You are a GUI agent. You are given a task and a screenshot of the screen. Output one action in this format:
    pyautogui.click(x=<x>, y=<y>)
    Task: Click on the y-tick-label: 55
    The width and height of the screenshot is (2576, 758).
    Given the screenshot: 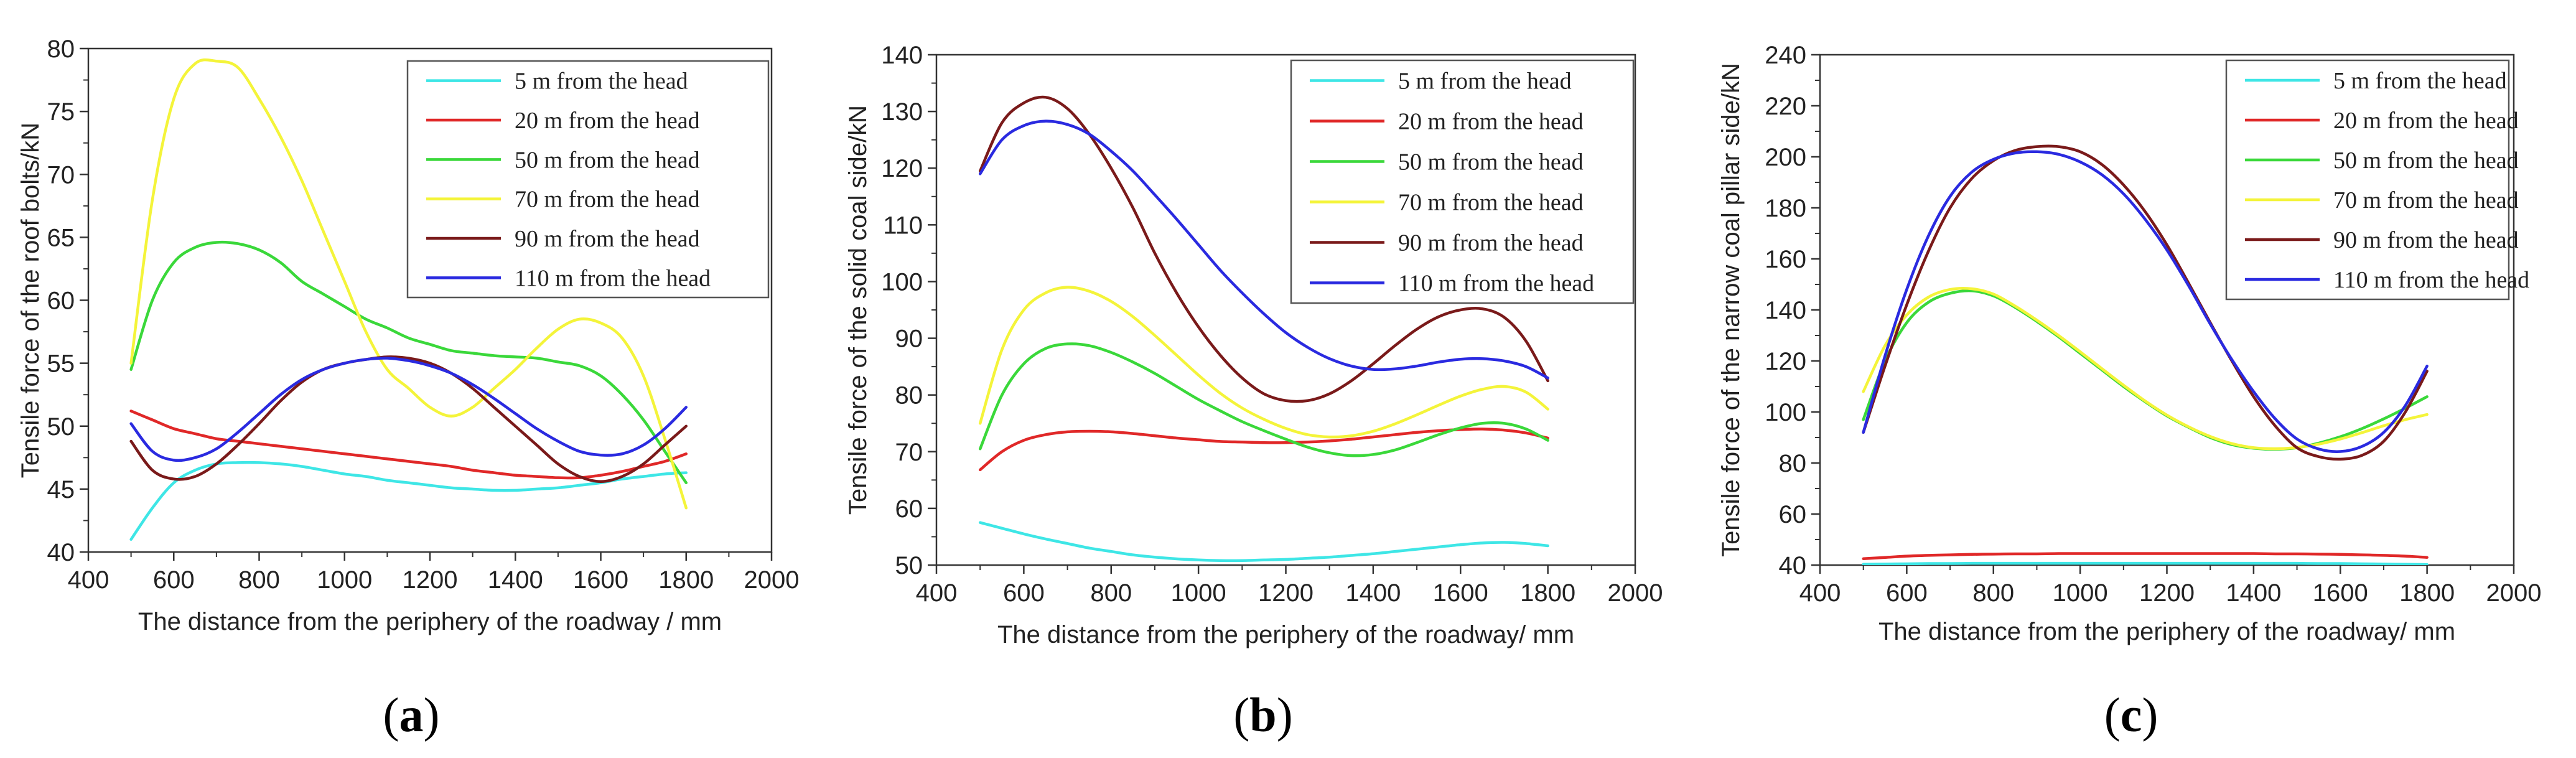 What is the action you would take?
    pyautogui.click(x=61, y=364)
    